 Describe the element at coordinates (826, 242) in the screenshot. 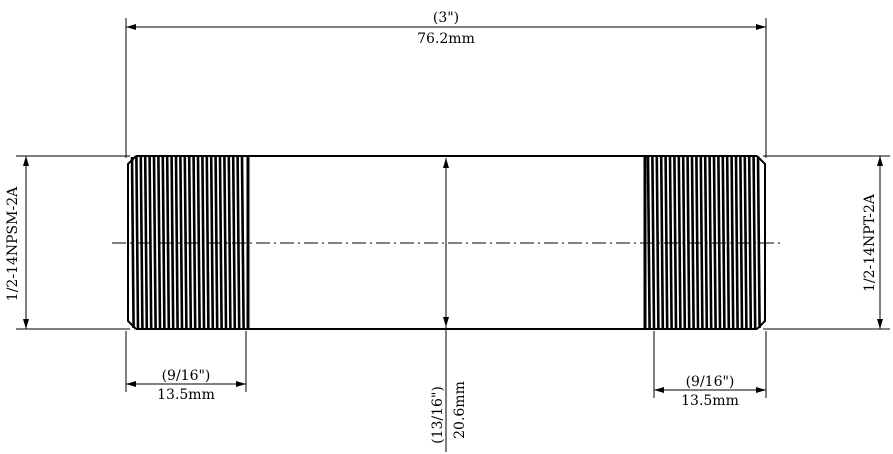

I see `right-thread-spec-dimension: 1/2-14NPT-2A` at that location.